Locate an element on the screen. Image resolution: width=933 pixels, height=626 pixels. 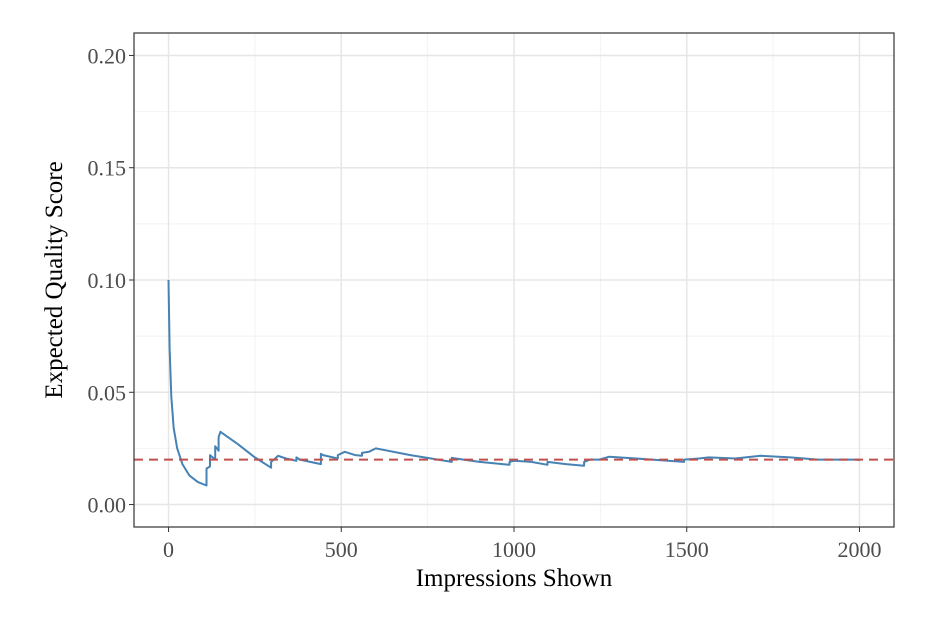
y-axis-title: Expected Quality Score is located at coordinates (54, 279).